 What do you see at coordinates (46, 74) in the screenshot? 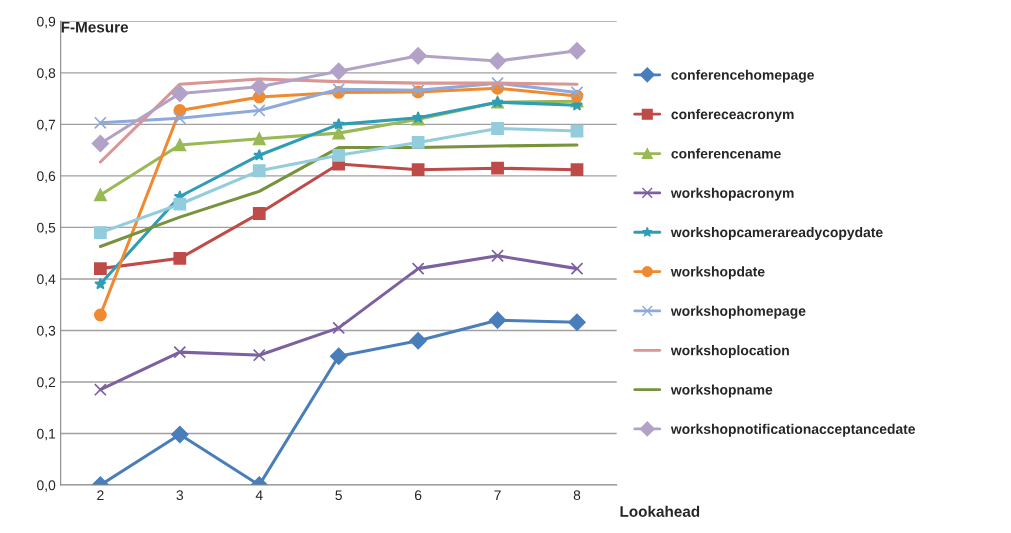
I see `y-tick-label: 0,8` at bounding box center [46, 74].